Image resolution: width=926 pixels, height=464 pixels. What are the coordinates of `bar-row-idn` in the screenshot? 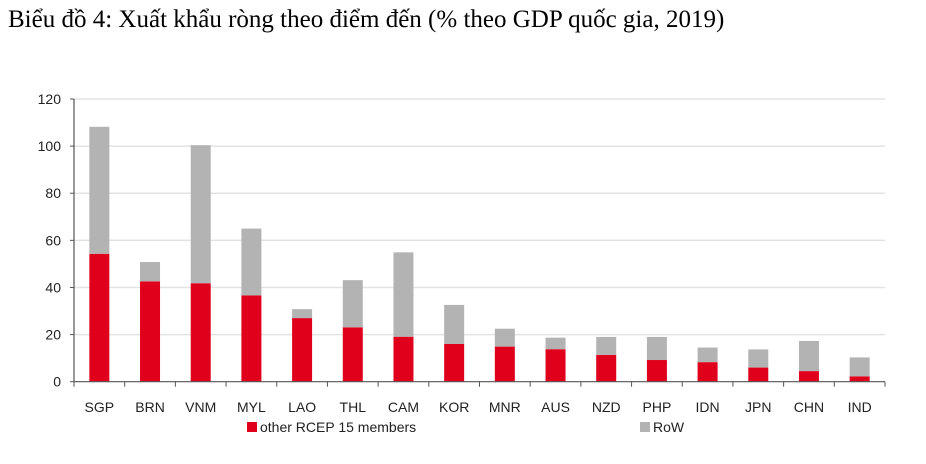 It's located at (707, 355).